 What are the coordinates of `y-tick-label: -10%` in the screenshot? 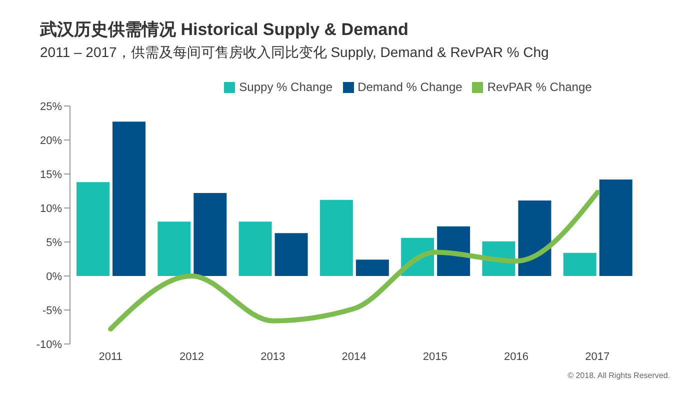 It's located at (49, 344).